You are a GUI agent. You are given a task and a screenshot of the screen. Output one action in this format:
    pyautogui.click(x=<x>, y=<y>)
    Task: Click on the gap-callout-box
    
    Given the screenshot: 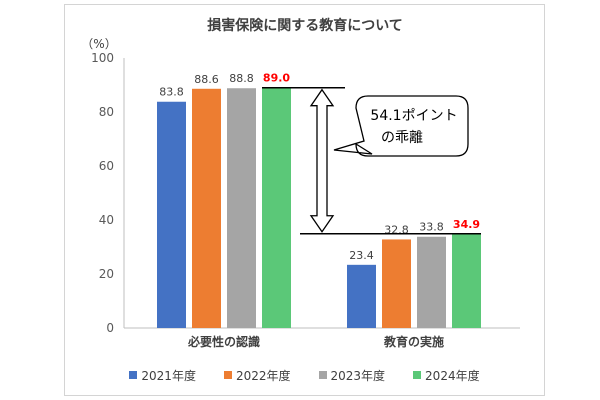 What is the action you would take?
    pyautogui.click(x=401, y=126)
    